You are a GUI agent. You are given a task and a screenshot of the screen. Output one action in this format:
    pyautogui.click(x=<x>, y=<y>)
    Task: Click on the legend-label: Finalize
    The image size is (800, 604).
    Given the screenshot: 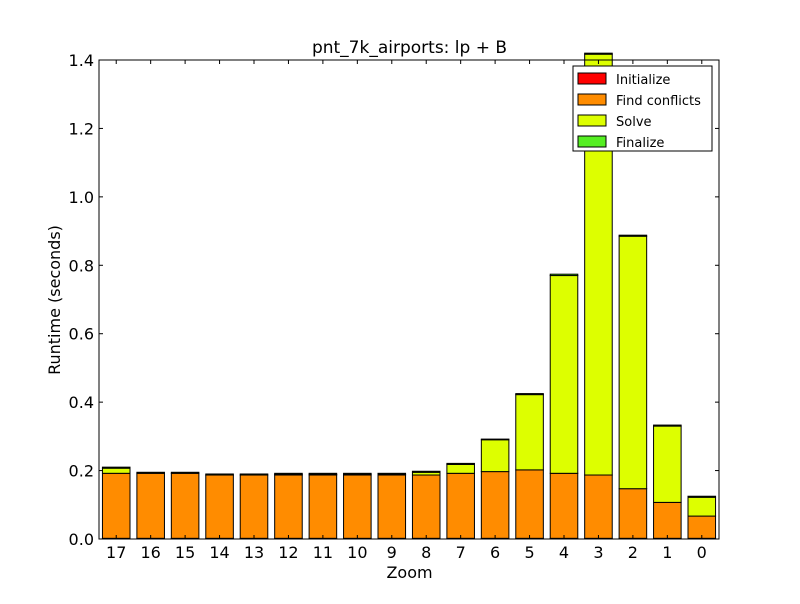 What is the action you would take?
    pyautogui.click(x=640, y=143)
    